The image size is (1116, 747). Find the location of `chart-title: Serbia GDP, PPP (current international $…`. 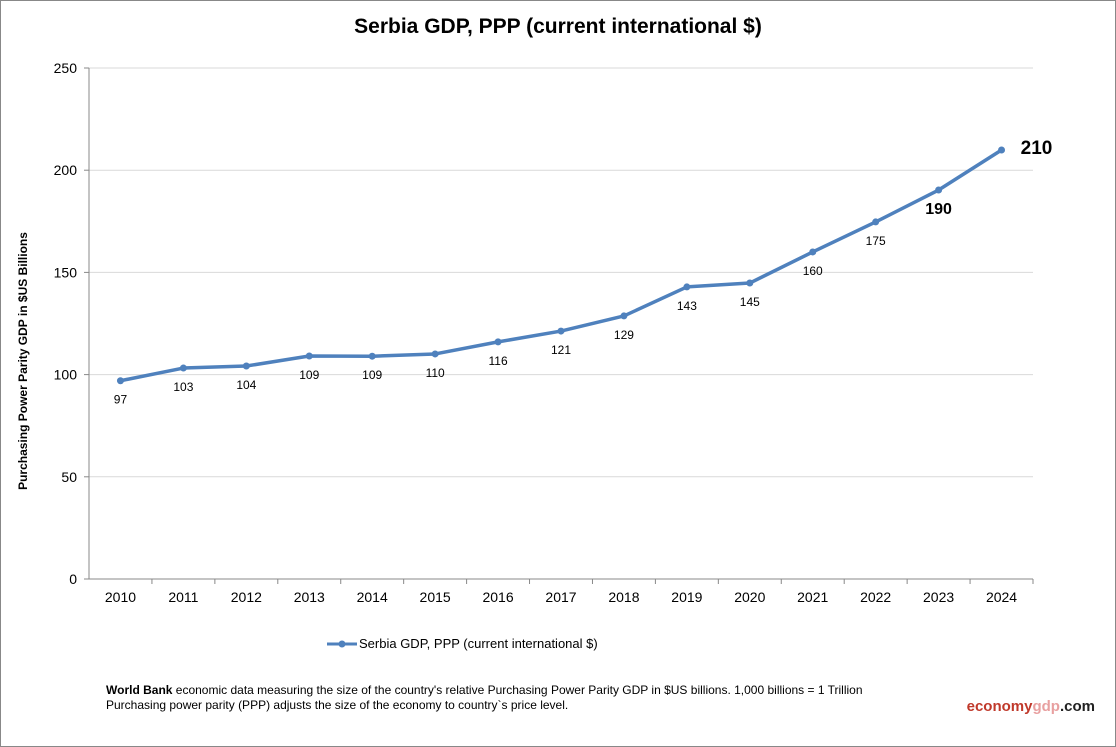

chart-title: Serbia GDP, PPP (current international $… is located at coordinates (558, 26).